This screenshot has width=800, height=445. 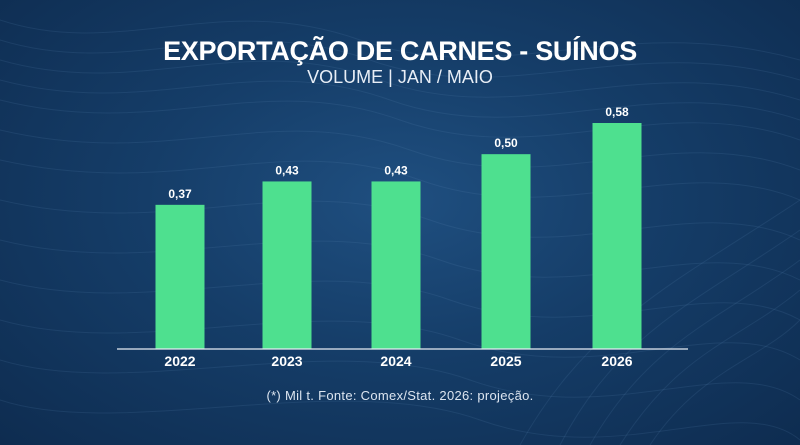 I want to click on x-tick-label-2024: 2024, so click(x=395, y=361).